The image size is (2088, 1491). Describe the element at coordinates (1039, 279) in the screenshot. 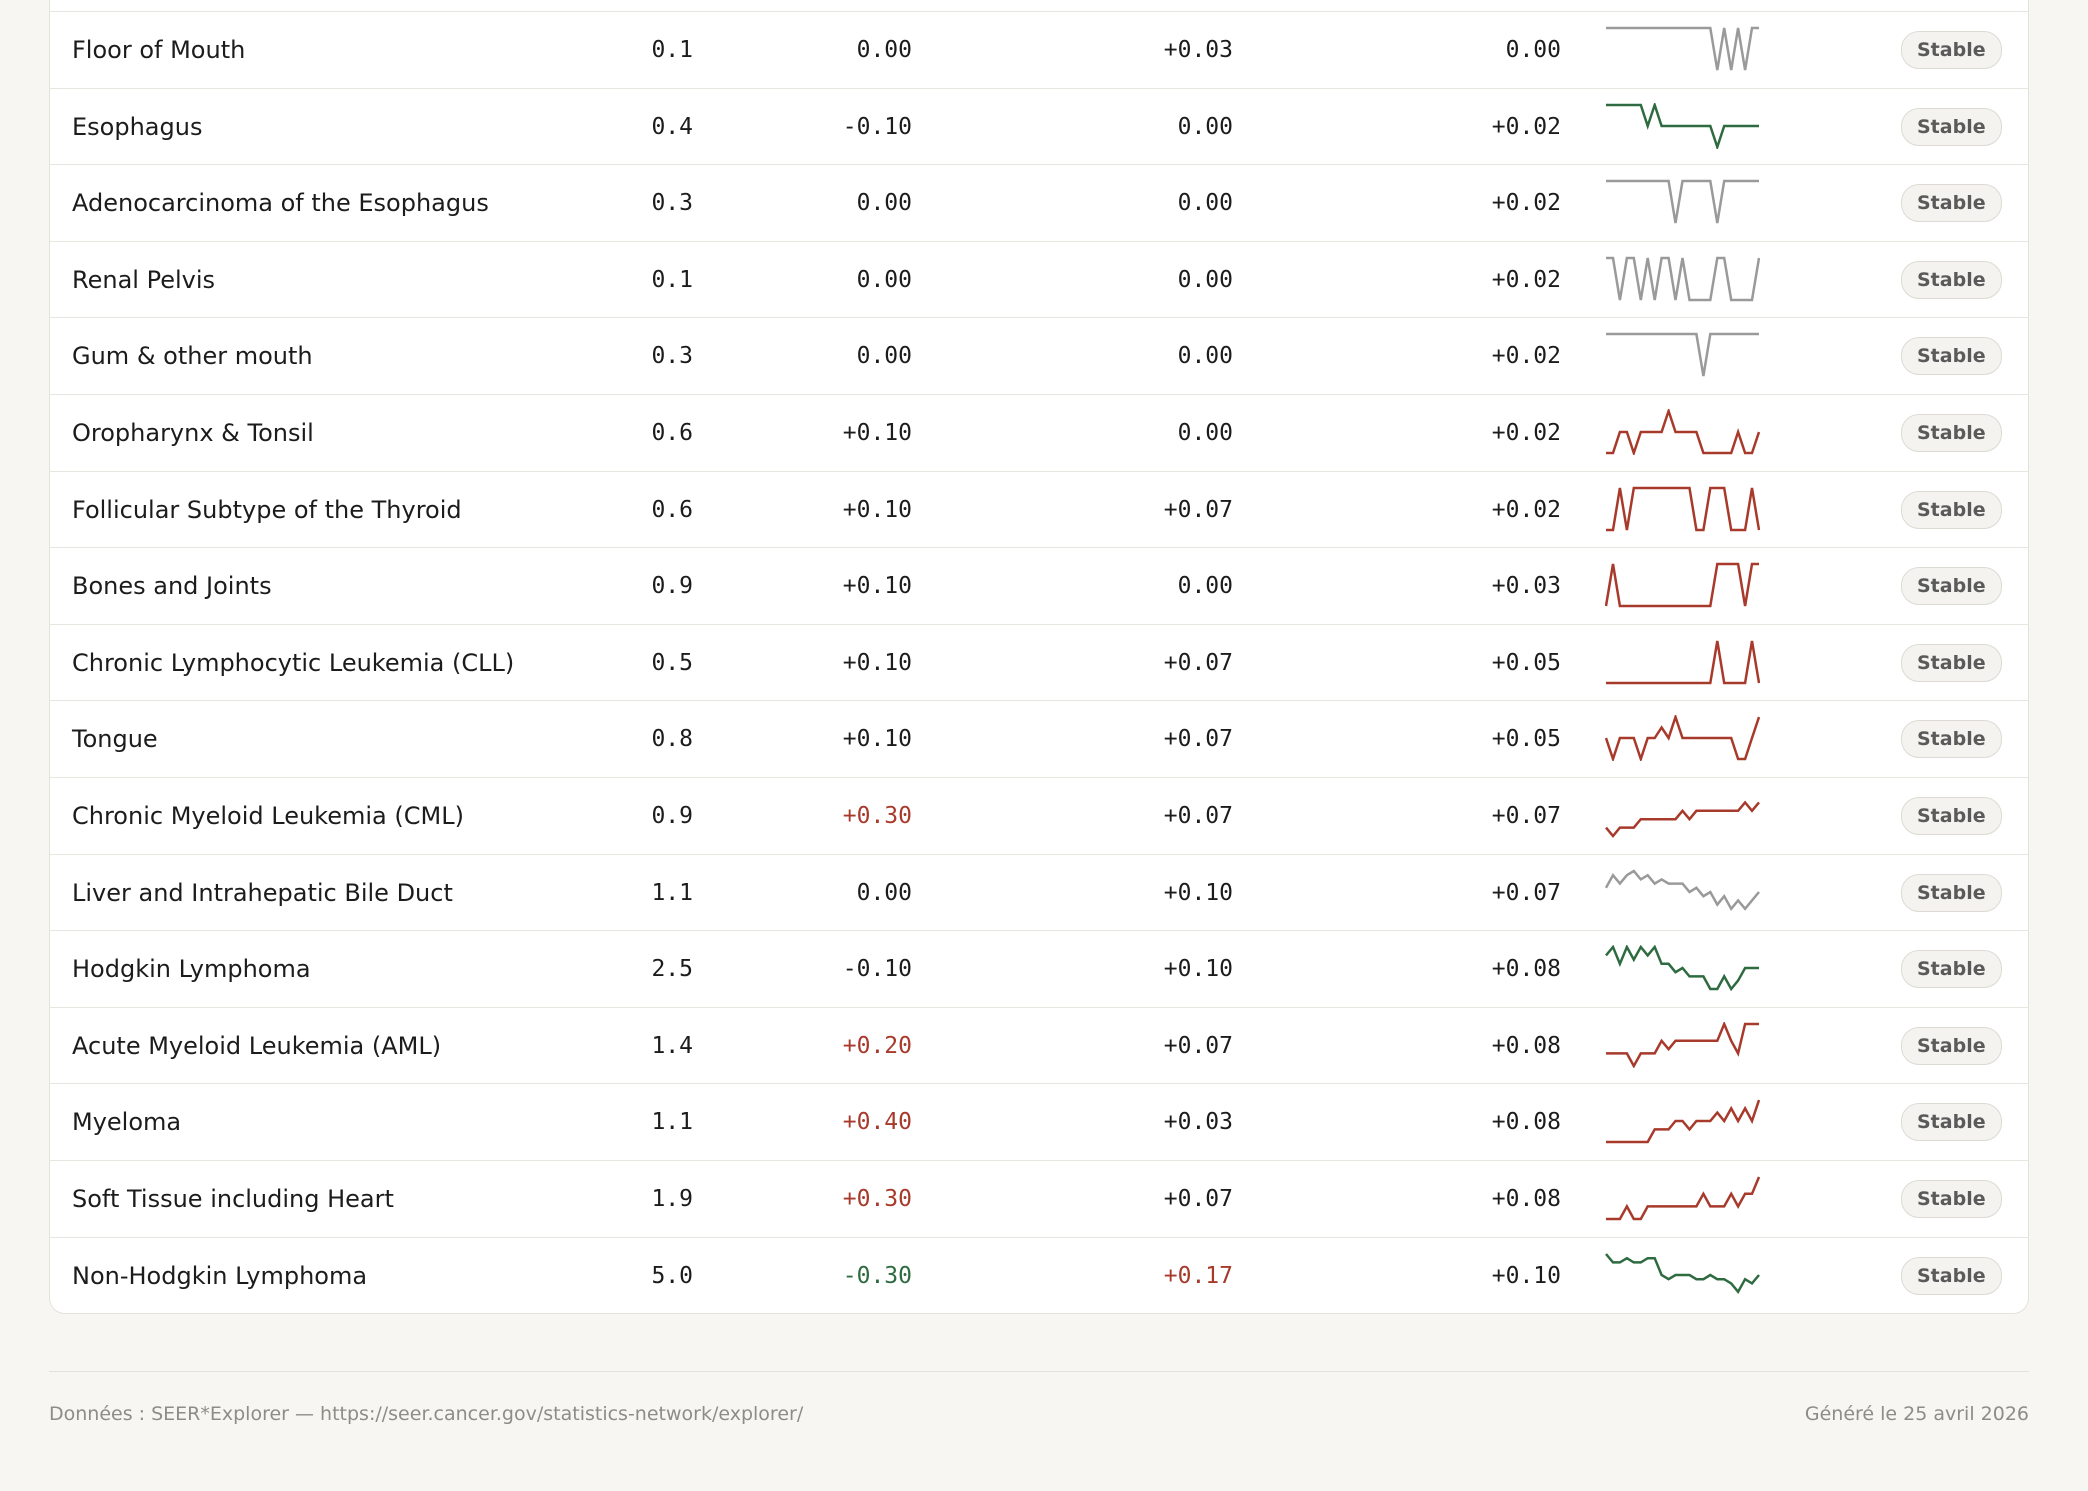

I see `table-row: Renal Pelvis 0.1 0.00 0.00 +0.02 Stable` at that location.